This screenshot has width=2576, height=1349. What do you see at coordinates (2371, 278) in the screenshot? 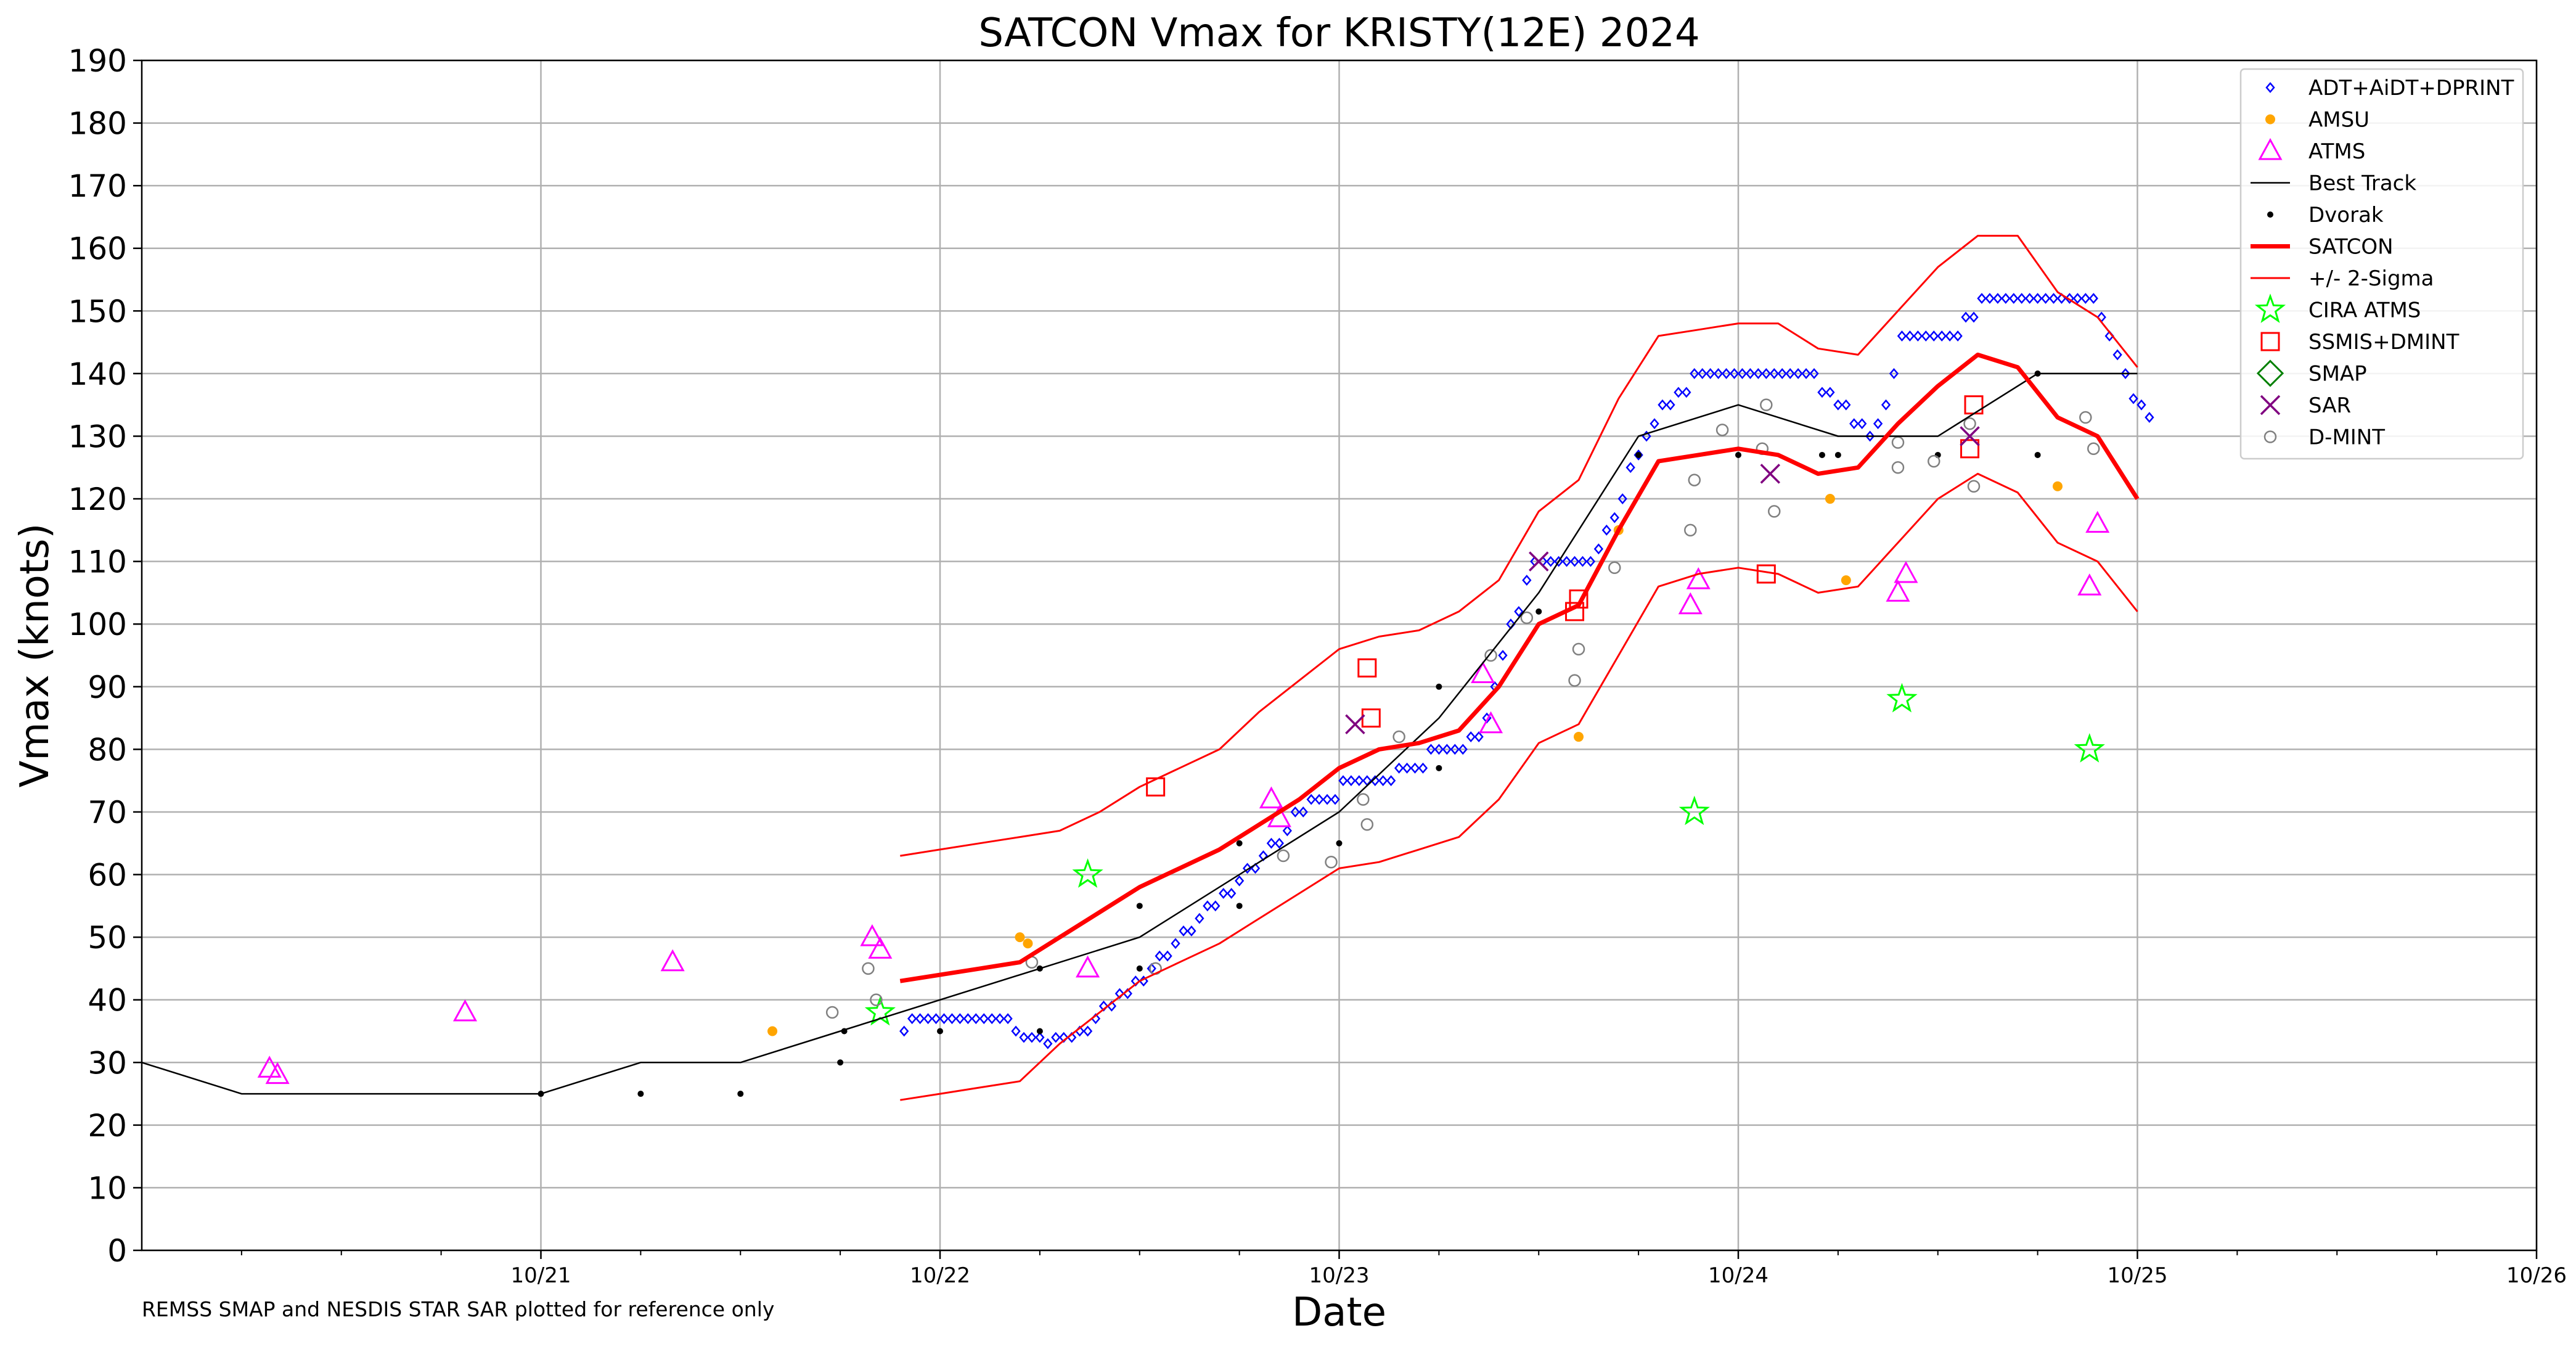
I see `legend-label: +/- 2-Sigma` at bounding box center [2371, 278].